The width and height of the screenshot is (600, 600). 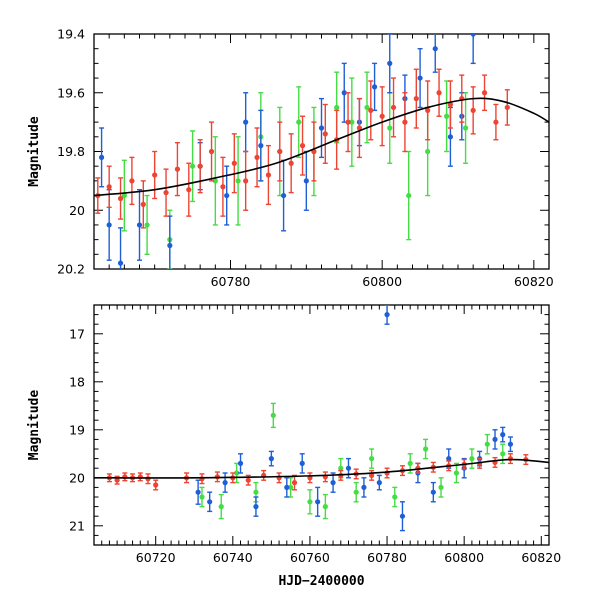 What do you see at coordinates (233, 557) in the screenshot?
I see `x-tick-label: 60740` at bounding box center [233, 557].